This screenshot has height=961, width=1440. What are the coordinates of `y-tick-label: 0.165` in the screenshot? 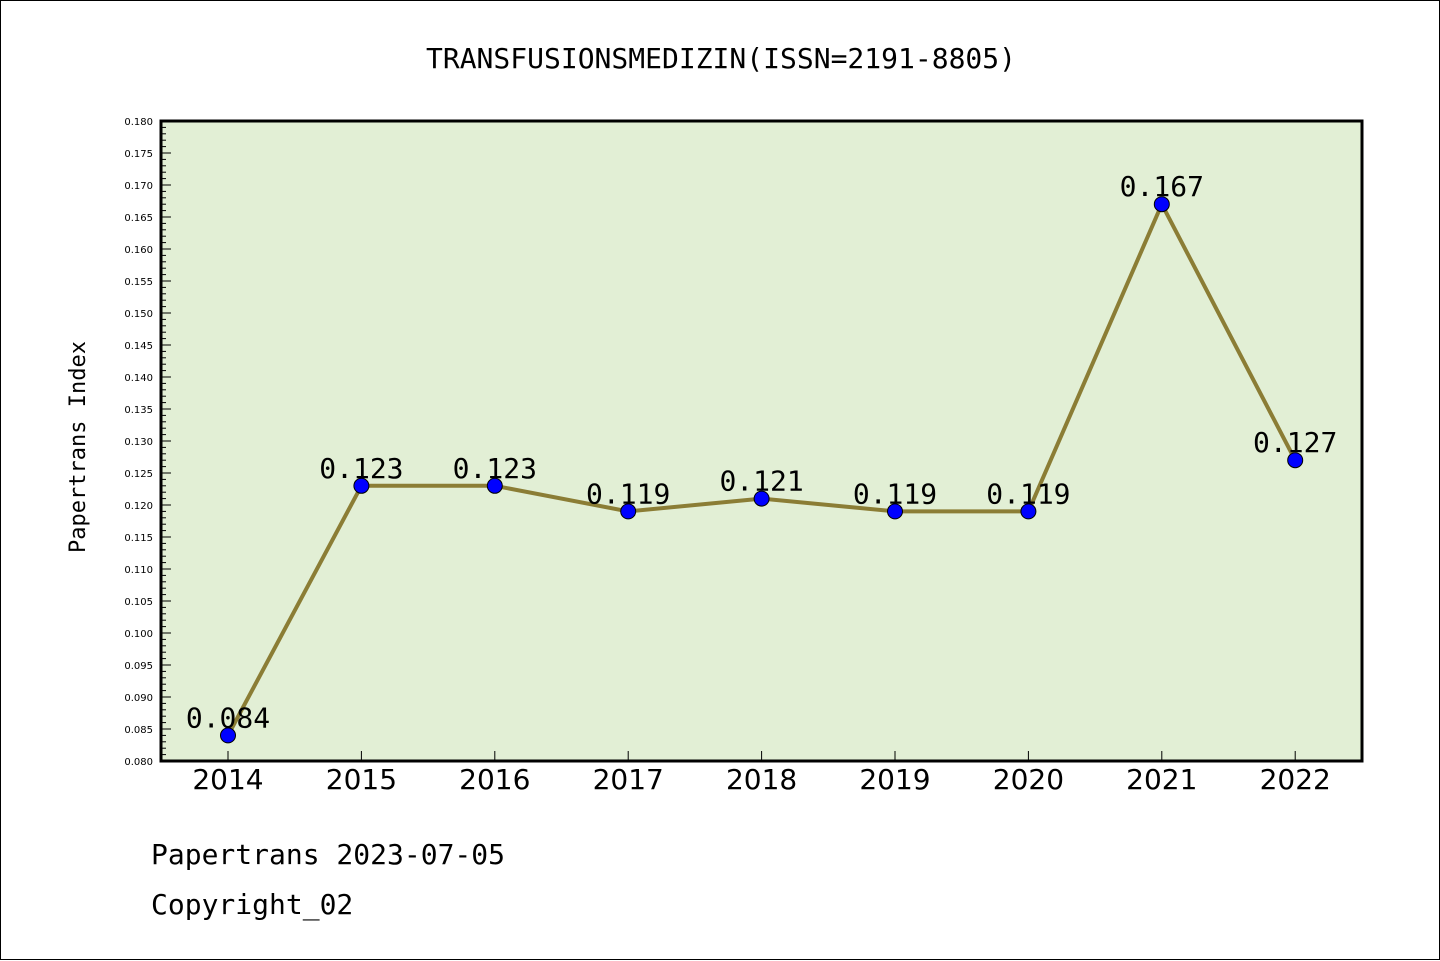 It's located at (138, 218).